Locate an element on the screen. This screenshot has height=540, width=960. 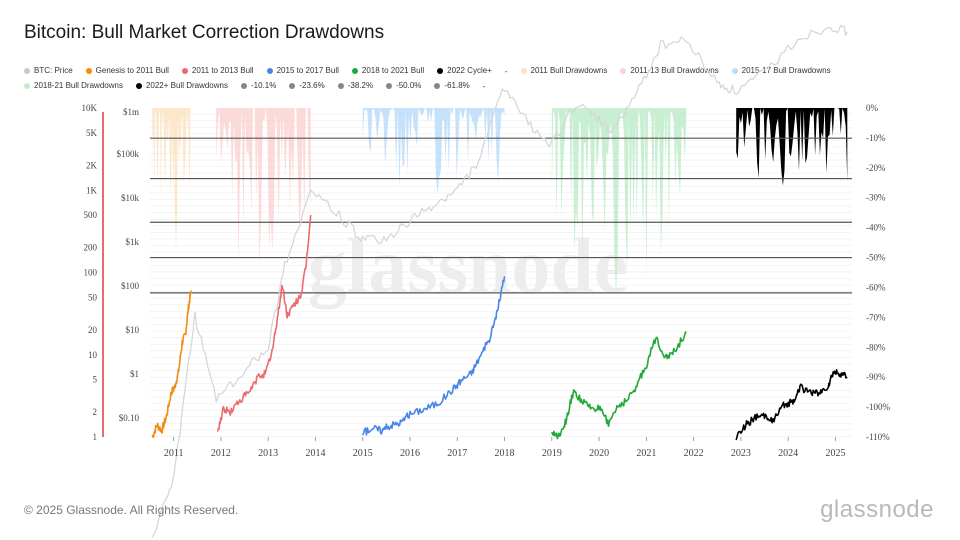
x-axis-tick: 2011 is located at coordinates (174, 453).